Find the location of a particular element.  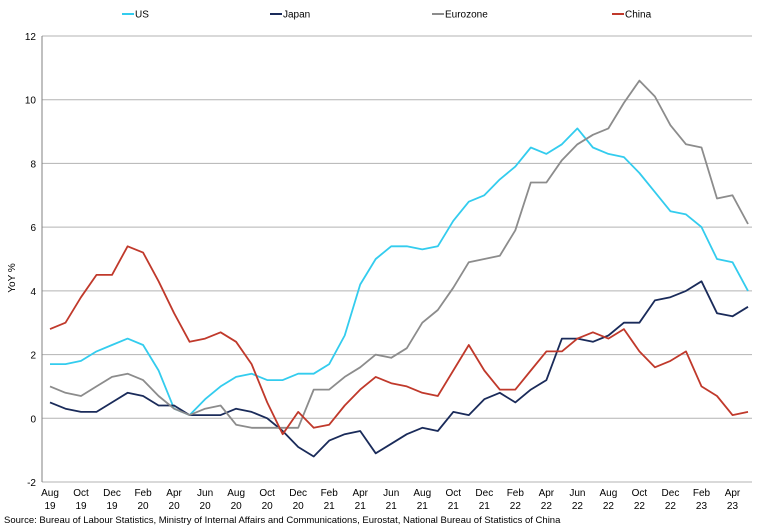

legend-label: Eurozone is located at coordinates (466, 15).